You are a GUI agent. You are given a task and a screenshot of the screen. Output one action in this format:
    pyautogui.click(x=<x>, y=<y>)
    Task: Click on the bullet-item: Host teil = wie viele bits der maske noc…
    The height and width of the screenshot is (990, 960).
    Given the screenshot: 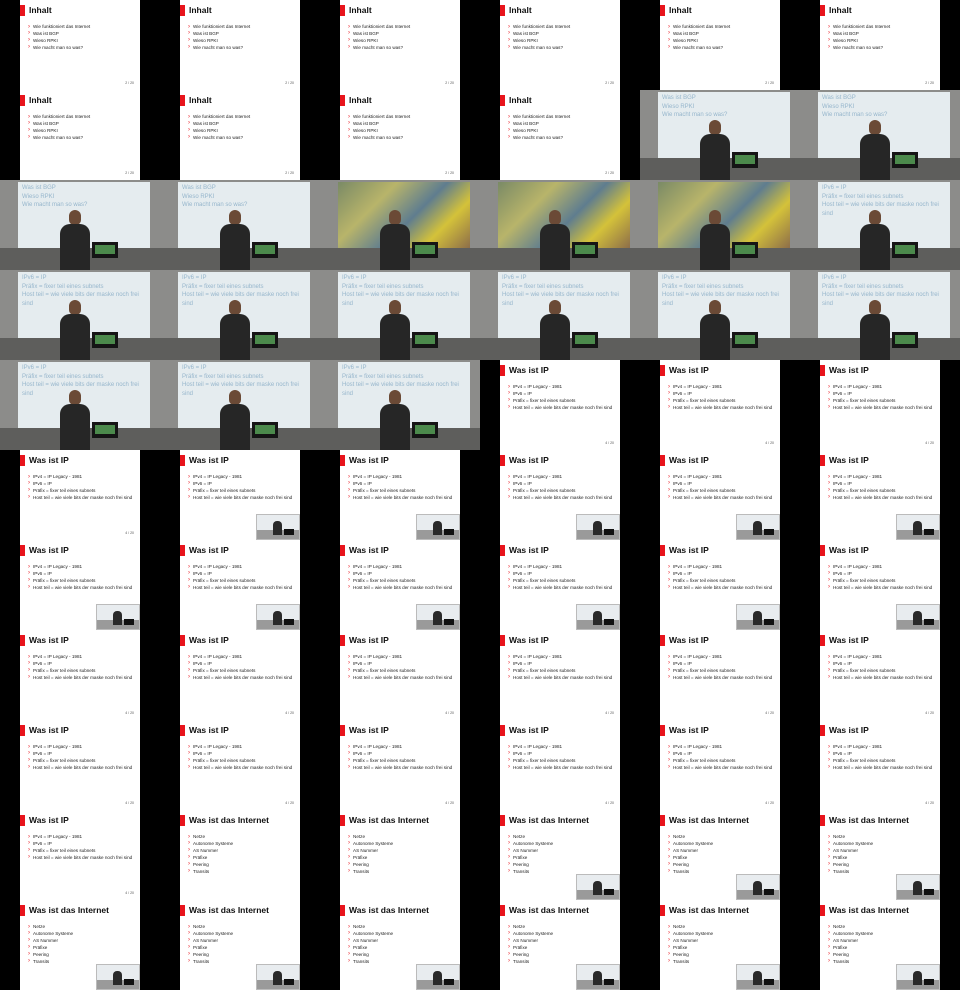 What is the action you would take?
    pyautogui.click(x=402, y=768)
    